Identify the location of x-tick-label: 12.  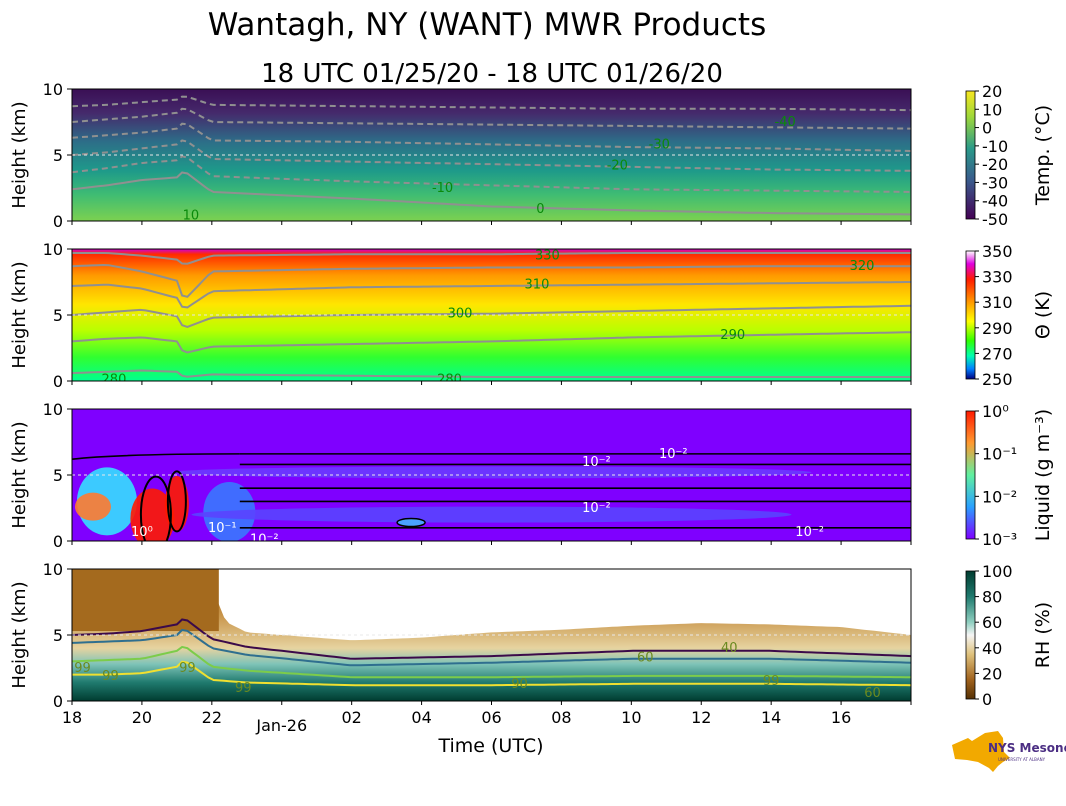
(701, 717).